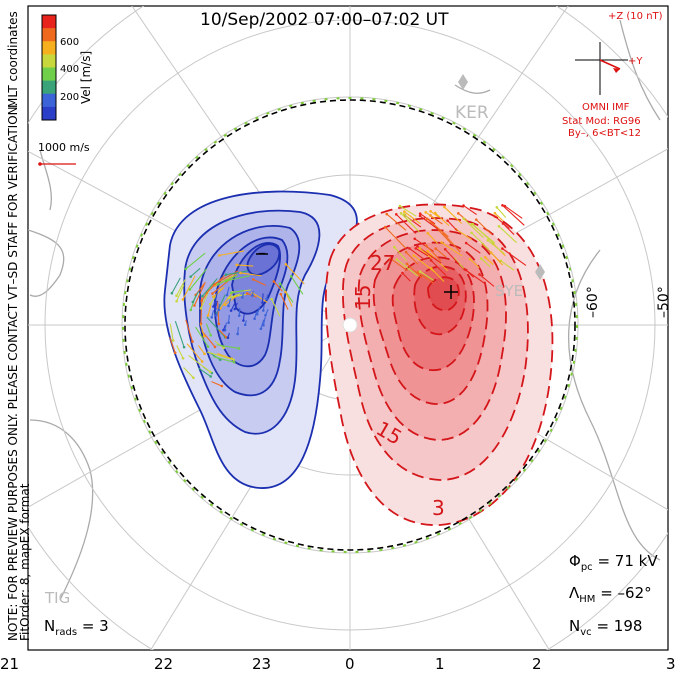 The width and height of the screenshot is (680, 674). Describe the element at coordinates (50, 626) in the screenshot. I see `nrads-symbol: N` at that location.